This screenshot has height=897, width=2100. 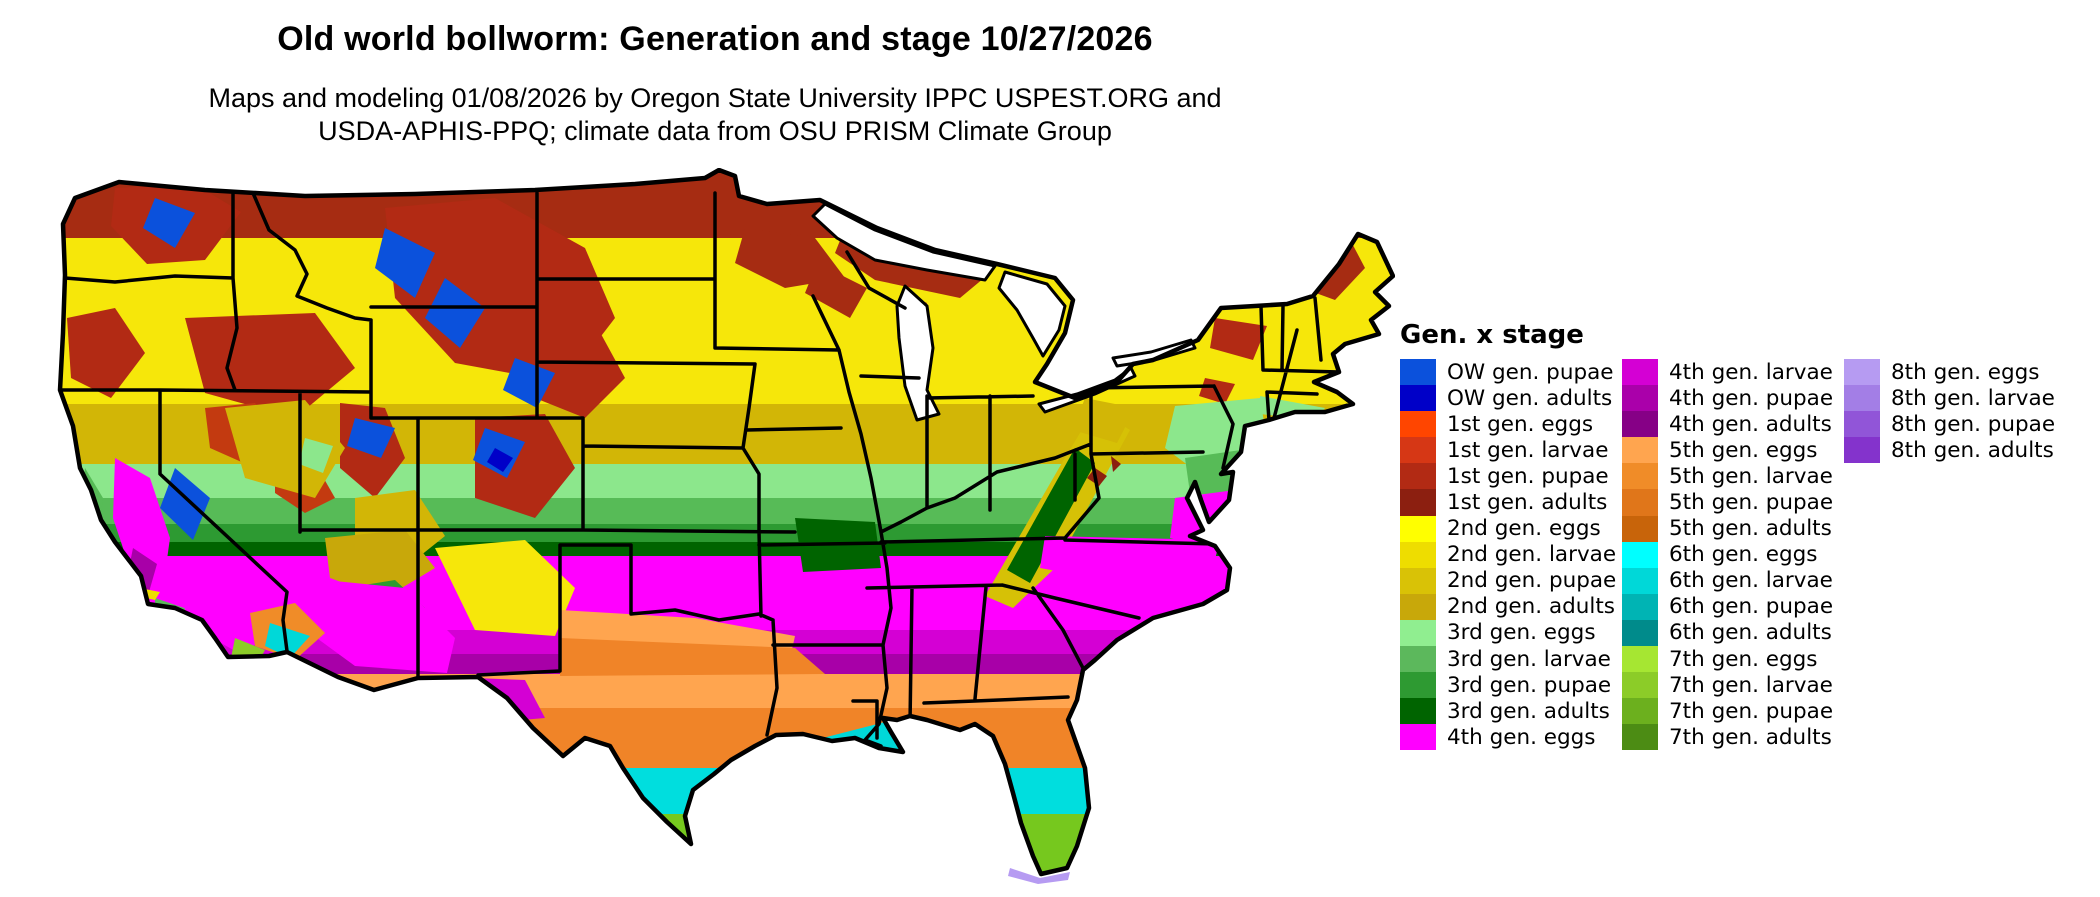 I want to click on legend-item-label: 1st gen. larvae, so click(x=1528, y=450).